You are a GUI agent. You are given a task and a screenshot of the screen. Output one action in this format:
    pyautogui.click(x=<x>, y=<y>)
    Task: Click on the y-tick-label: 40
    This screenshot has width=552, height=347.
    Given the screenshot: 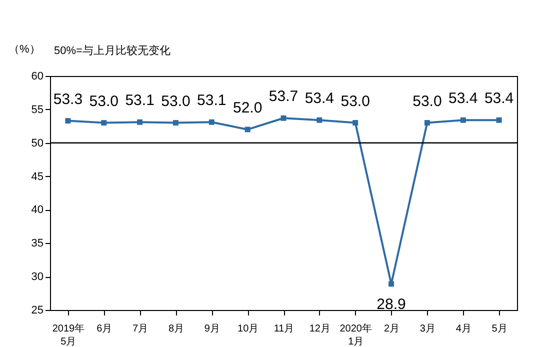 What is the action you would take?
    pyautogui.click(x=37, y=210)
    